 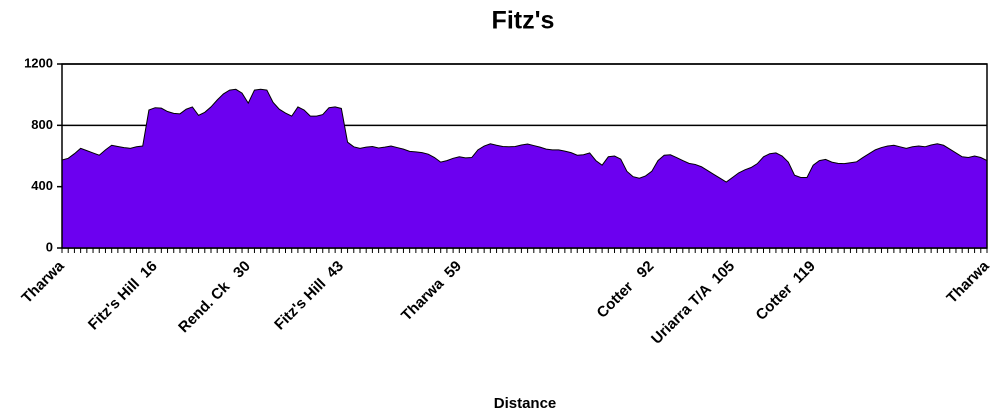 What do you see at coordinates (525, 403) in the screenshot?
I see `x-axis-title: Distance` at bounding box center [525, 403].